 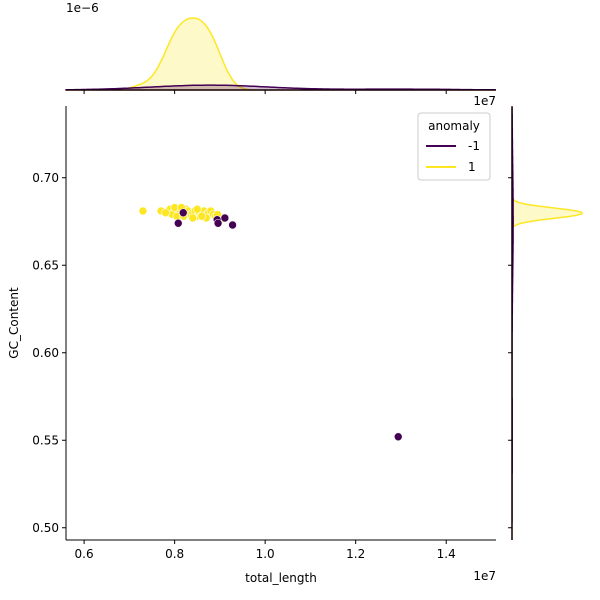 I want to click on x-tick-label: 1.4, so click(x=446, y=554).